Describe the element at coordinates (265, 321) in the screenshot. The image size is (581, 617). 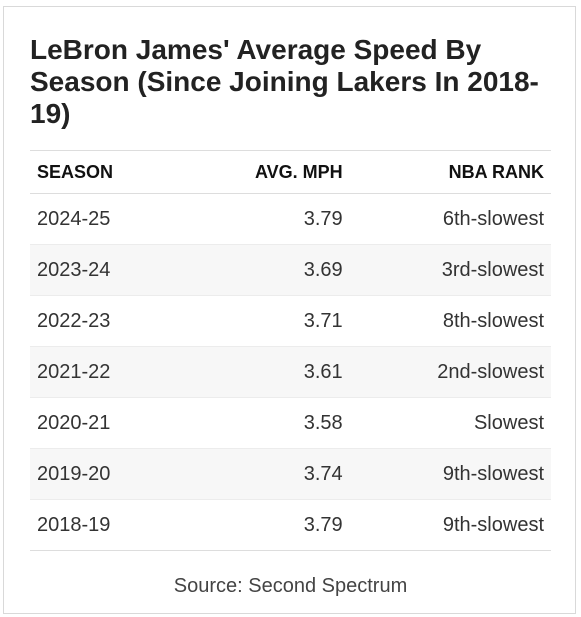
I see `avg-mph-cell: 3.71` at that location.